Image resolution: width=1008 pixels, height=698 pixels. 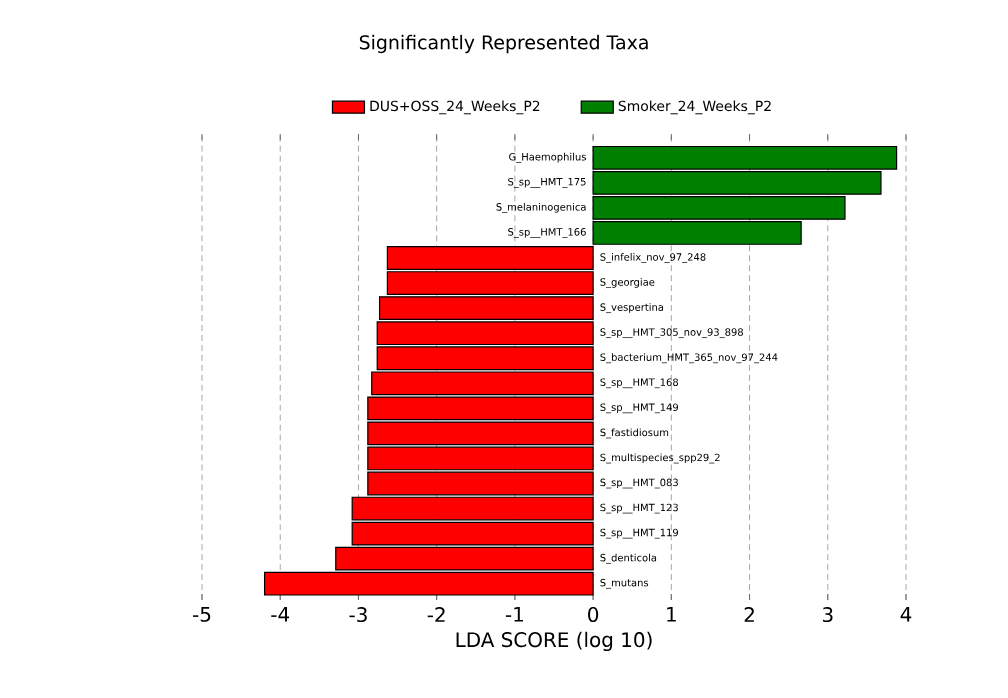 What do you see at coordinates (749, 614) in the screenshot?
I see `x-tick-label: 2` at bounding box center [749, 614].